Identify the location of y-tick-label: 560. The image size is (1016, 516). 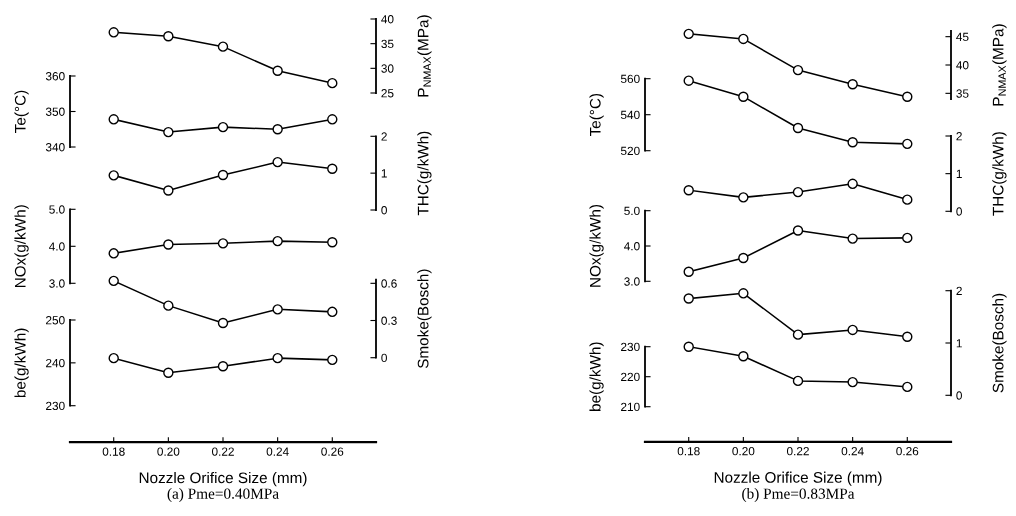
(630, 79).